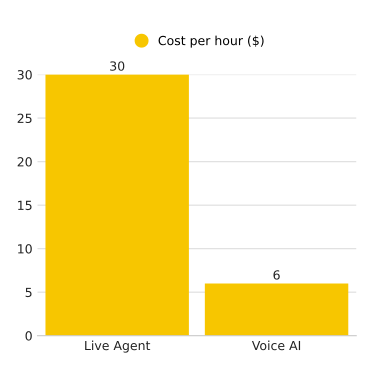  I want to click on y-tick-label: 25, so click(25, 119).